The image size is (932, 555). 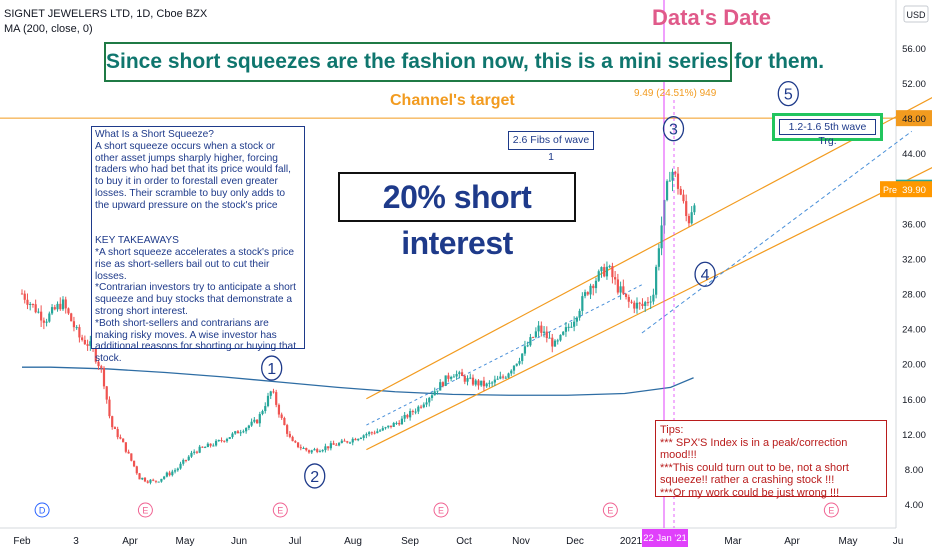 What do you see at coordinates (48, 29) in the screenshot?
I see `ma-indicator-label: MA (200, close, 0)` at bounding box center [48, 29].